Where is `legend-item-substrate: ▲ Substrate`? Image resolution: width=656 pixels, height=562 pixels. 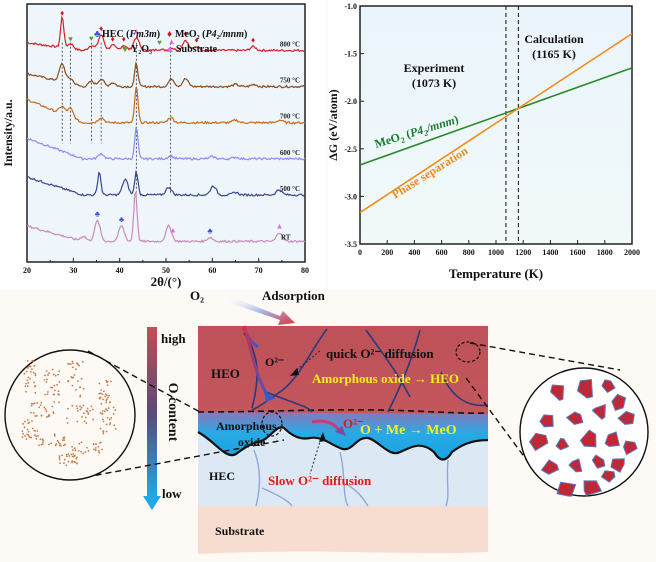
legend-item-substrate: ▲ Substrate is located at coordinates (191, 49).